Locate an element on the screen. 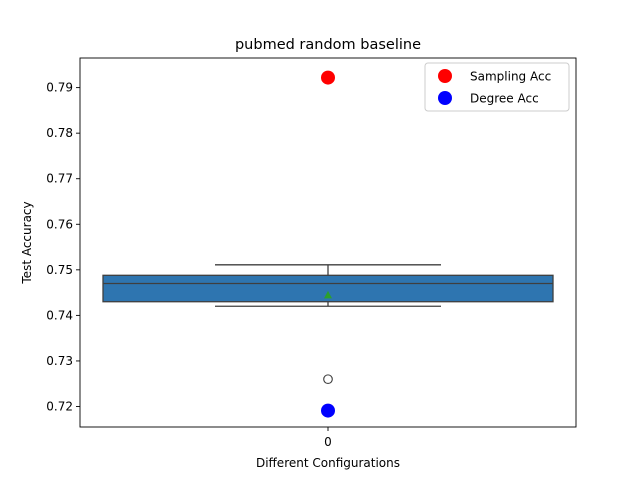  legend-marker-sampling-acc is located at coordinates (445, 76).